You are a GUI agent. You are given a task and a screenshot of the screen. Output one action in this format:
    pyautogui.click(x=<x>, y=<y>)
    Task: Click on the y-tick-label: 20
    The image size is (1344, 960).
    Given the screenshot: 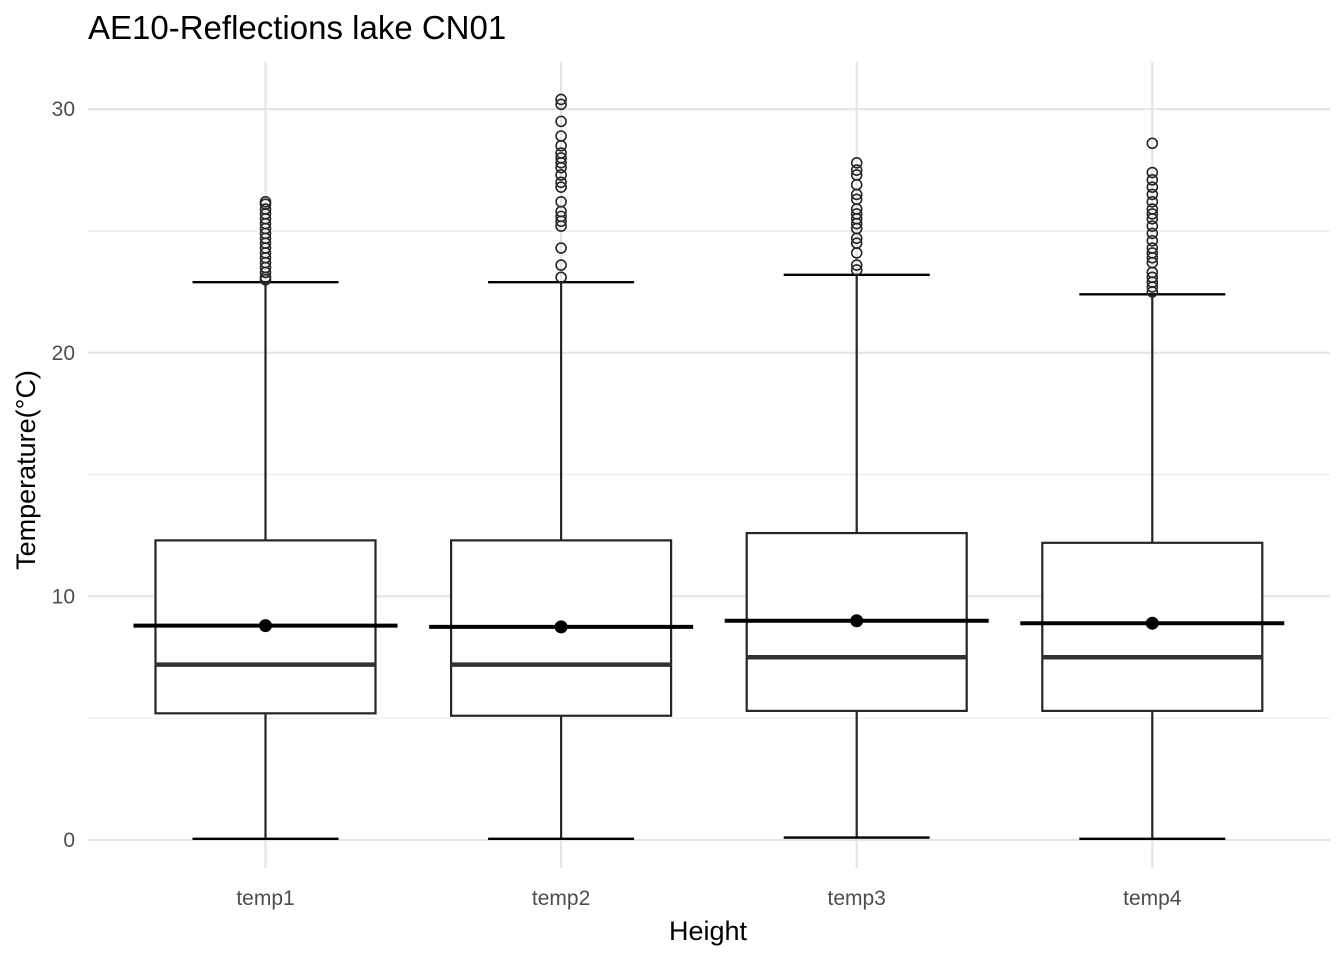 What is the action you would take?
    pyautogui.click(x=63, y=353)
    